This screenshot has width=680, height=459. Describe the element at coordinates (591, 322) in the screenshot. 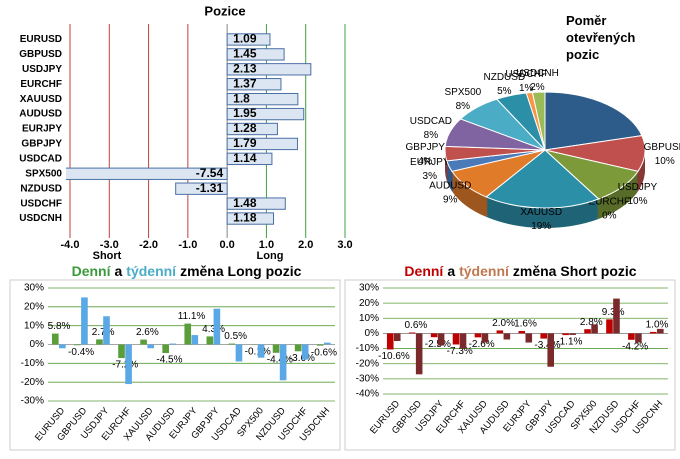

I see `value-label: 2.8%` at that location.